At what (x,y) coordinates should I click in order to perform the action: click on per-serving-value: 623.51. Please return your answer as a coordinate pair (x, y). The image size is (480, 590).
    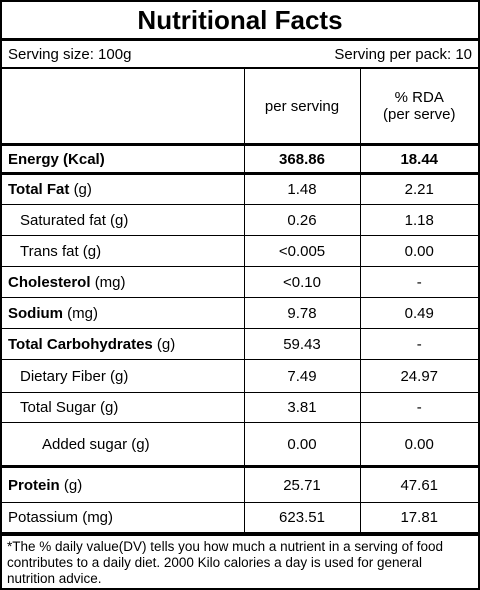
    Looking at the image, I should click on (302, 517).